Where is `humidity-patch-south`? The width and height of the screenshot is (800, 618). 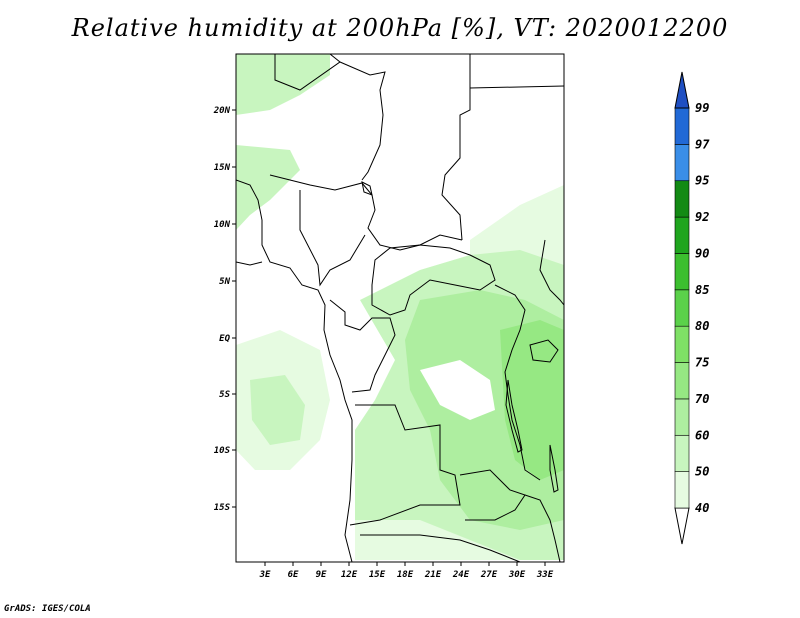
humidity-patch-south is located at coordinates (437, 540).